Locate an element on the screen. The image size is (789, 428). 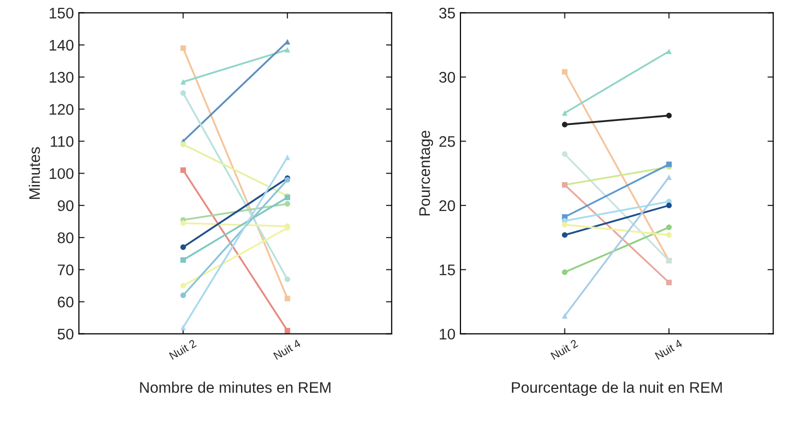
y-tick-label: 110 is located at coordinates (62, 141).